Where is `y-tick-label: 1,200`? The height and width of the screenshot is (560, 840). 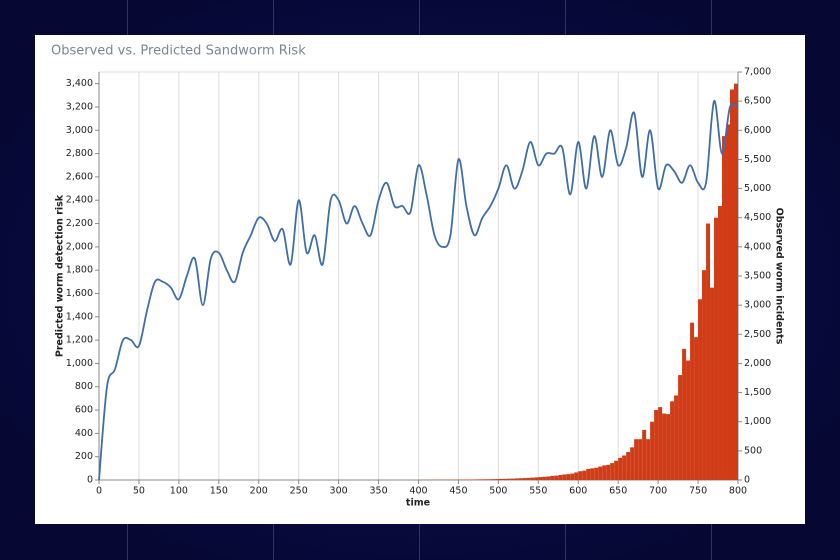 y-tick-label: 1,200 is located at coordinates (79, 340).